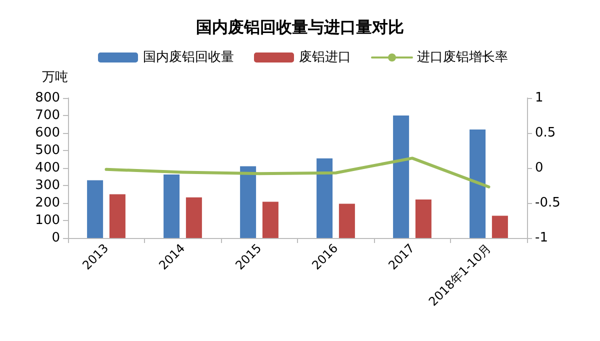 Image resolution: width=600 pixels, height=341 pixels. What do you see at coordinates (47, 133) in the screenshot?
I see `y-tick-label: 600` at bounding box center [47, 133].